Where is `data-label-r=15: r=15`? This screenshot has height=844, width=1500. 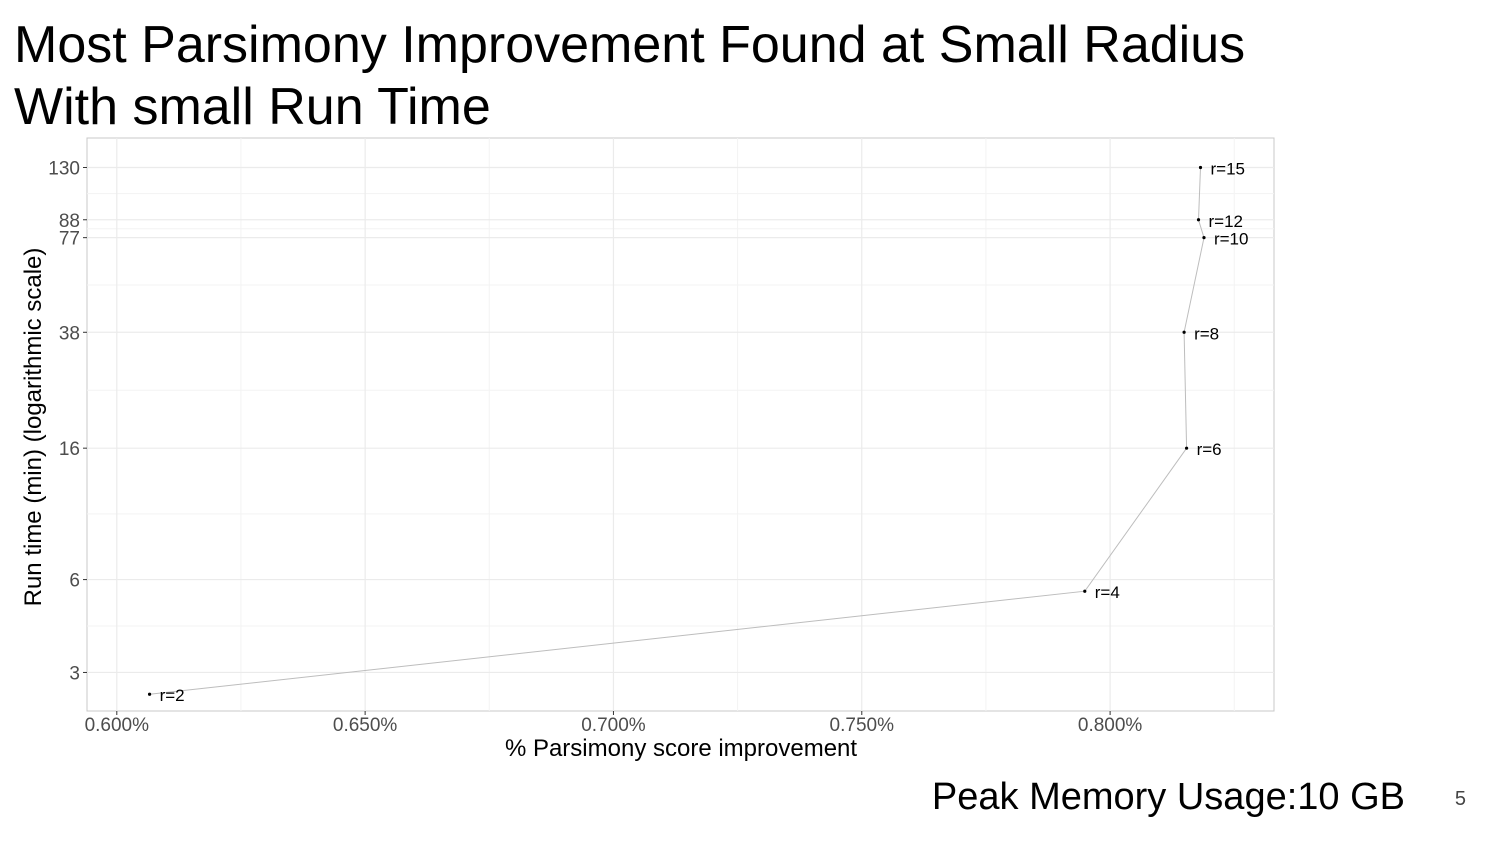
data-label-r=15: r=15 is located at coordinates (1227, 168).